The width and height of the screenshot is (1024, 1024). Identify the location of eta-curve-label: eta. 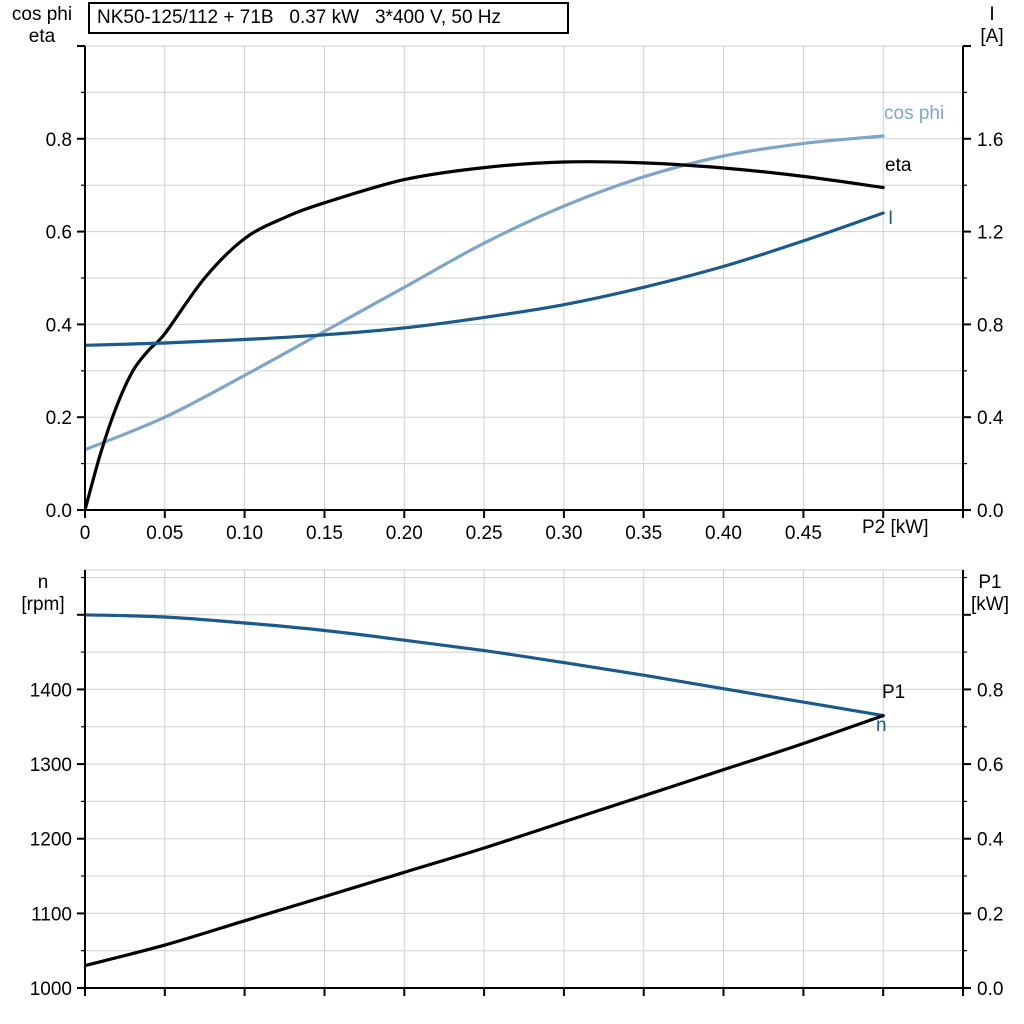
(898, 165).